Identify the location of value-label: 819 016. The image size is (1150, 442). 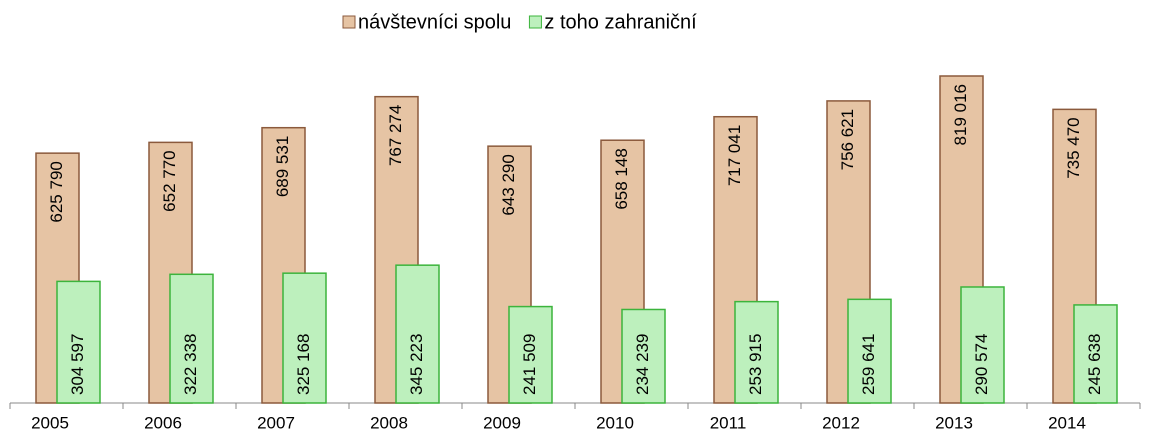
(960, 114).